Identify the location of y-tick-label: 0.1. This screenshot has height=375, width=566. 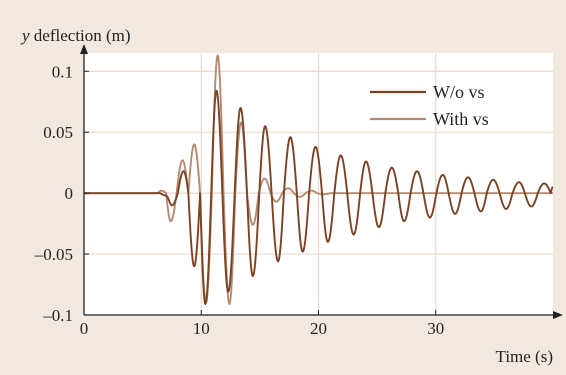
(62, 71).